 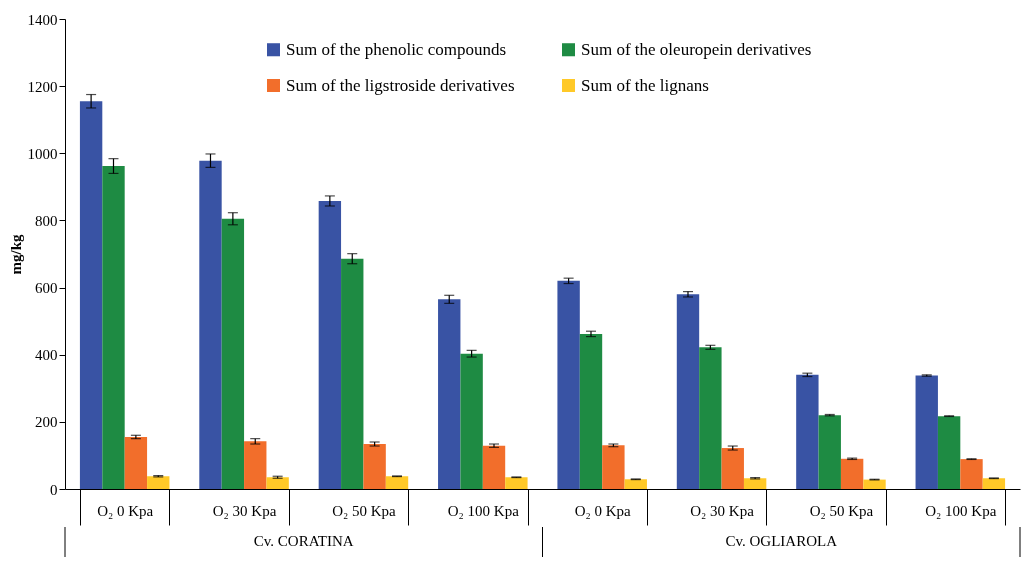 I want to click on y-tick-label: 200, so click(x=46, y=422).